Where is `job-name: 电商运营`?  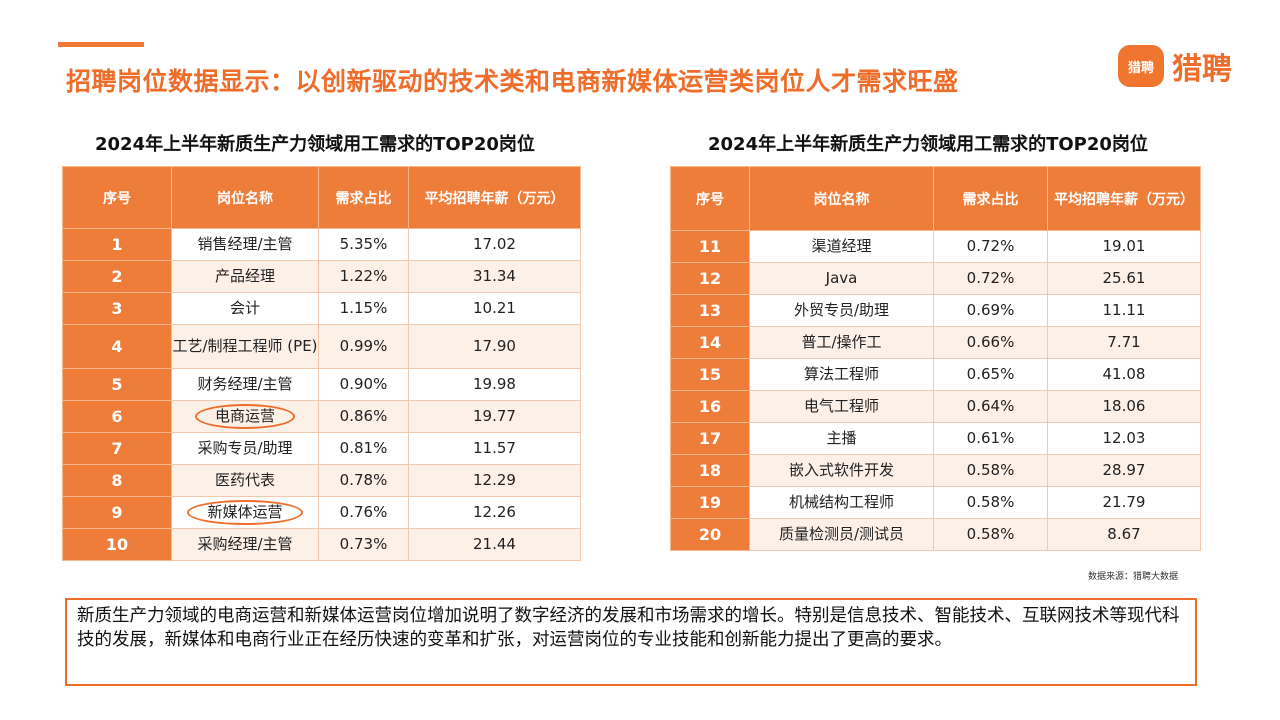 job-name: 电商运营 is located at coordinates (245, 416).